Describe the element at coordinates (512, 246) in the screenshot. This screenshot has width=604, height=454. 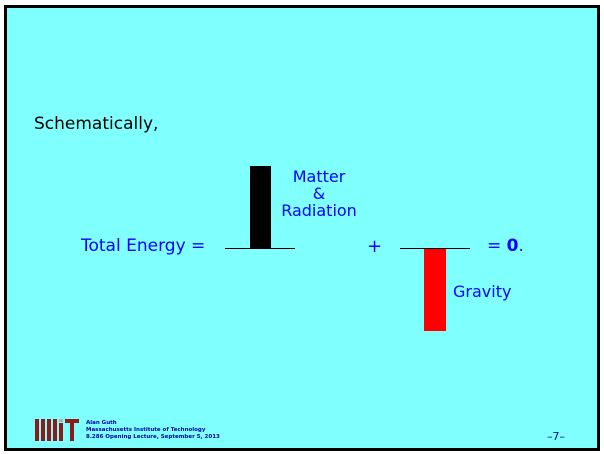
I see `zero-value: 0` at that location.